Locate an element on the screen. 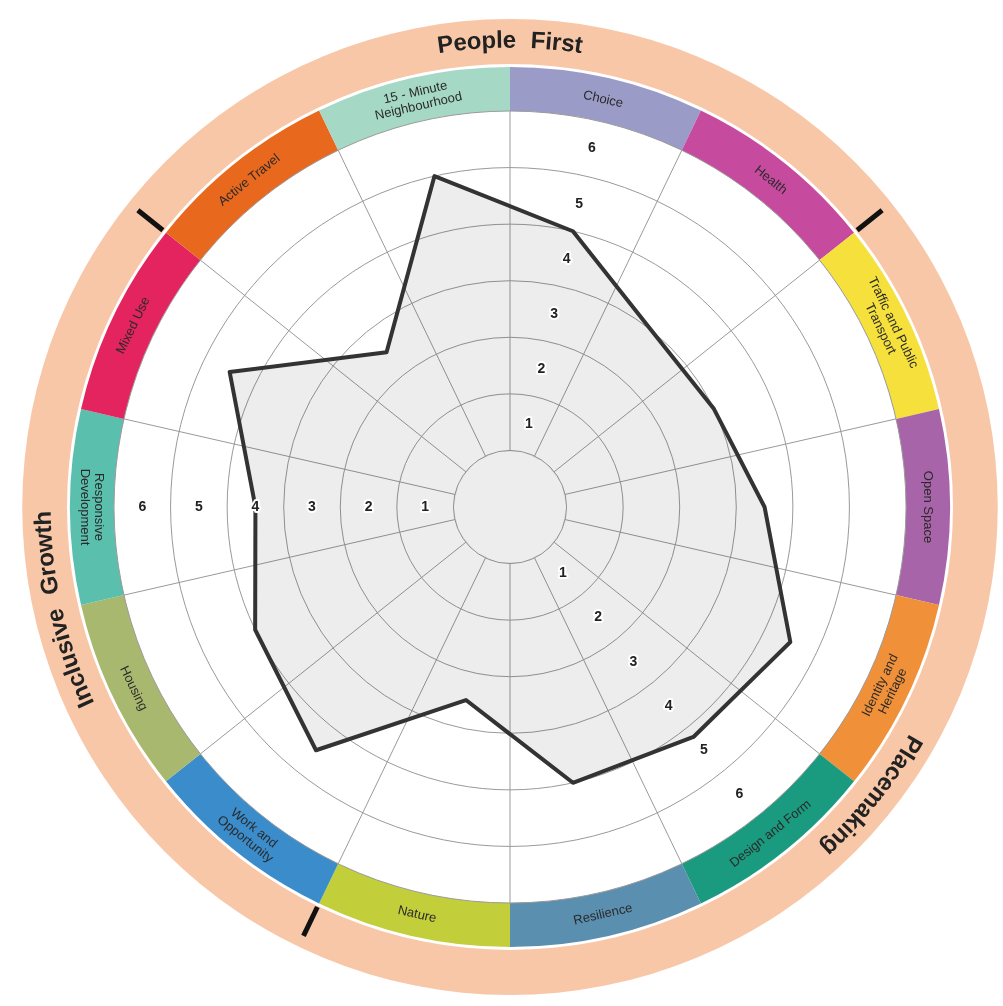  spoke-label: Open Space is located at coordinates (929, 507).